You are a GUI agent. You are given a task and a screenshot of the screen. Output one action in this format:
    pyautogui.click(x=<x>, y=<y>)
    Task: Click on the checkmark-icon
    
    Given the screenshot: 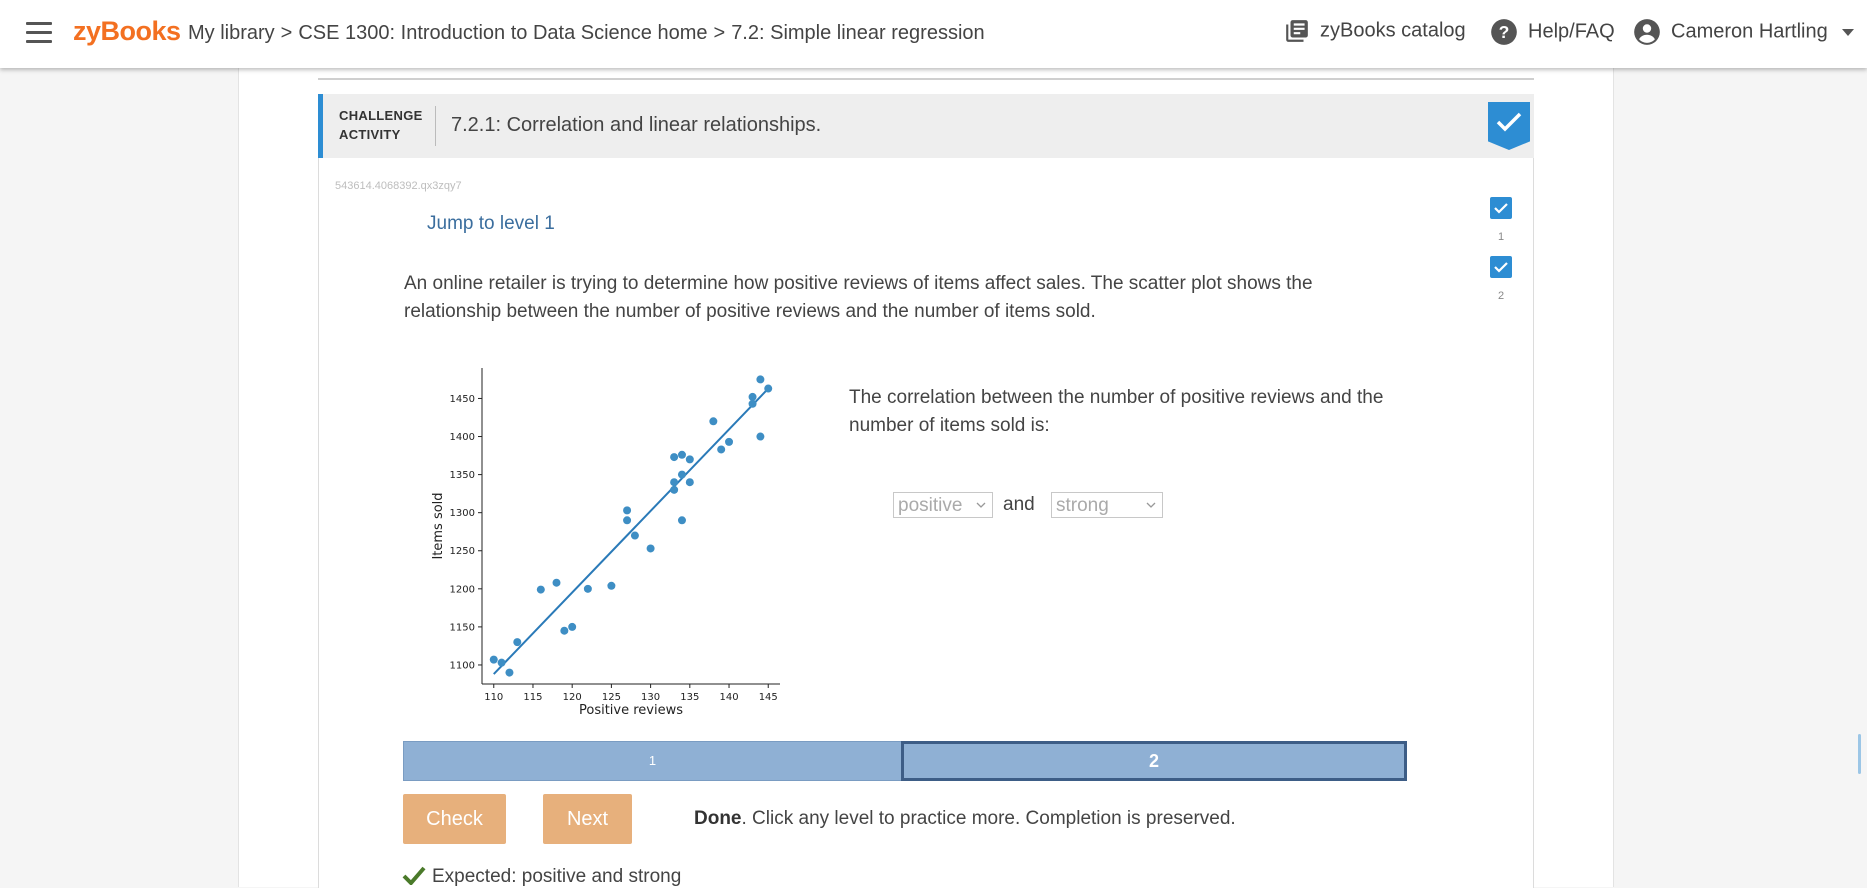 What is the action you would take?
    pyautogui.click(x=414, y=876)
    